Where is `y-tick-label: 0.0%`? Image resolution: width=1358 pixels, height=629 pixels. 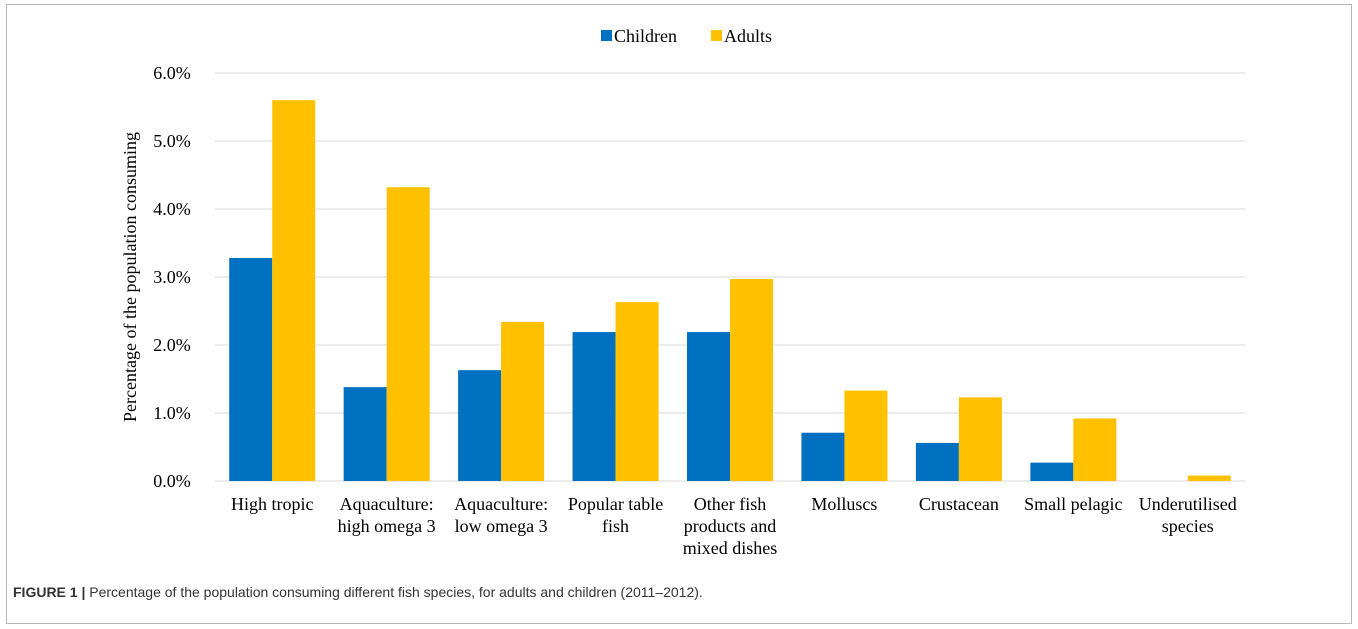
y-tick-label: 0.0% is located at coordinates (172, 481).